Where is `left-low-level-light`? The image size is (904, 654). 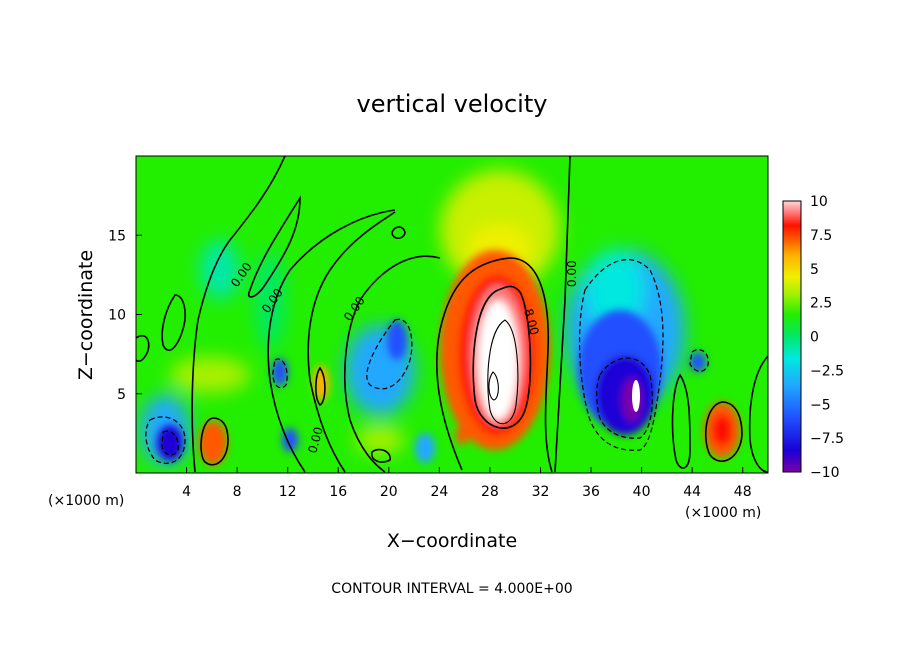 left-low-level-light is located at coordinates (210, 375).